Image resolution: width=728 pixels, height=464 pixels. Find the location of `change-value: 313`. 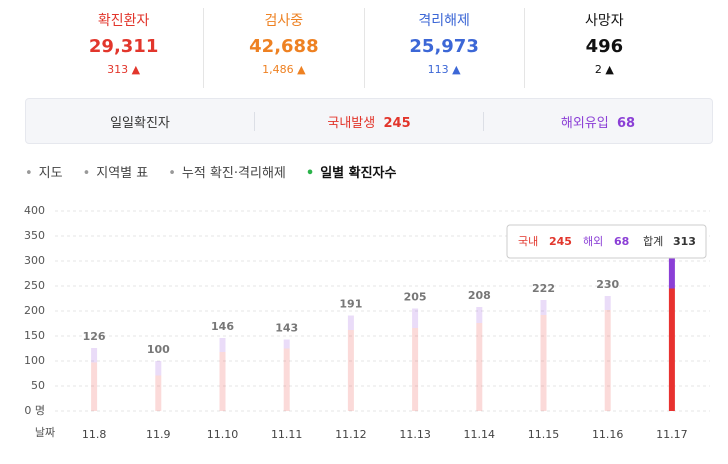

change-value: 313 is located at coordinates (118, 69).